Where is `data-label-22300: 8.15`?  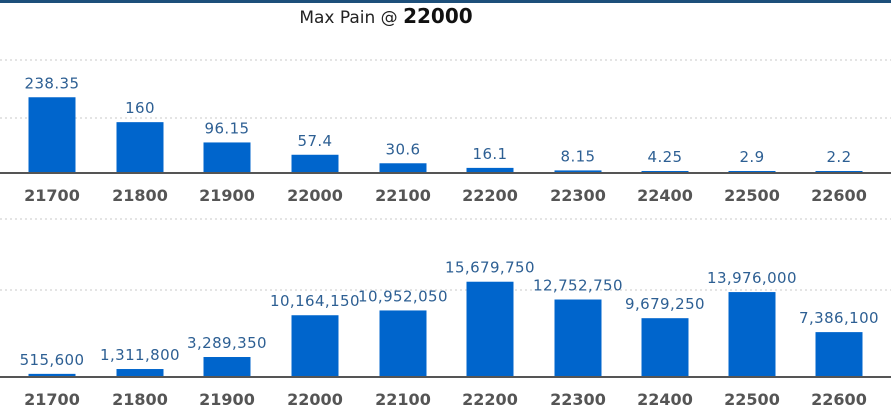 data-label-22300: 8.15 is located at coordinates (578, 156).